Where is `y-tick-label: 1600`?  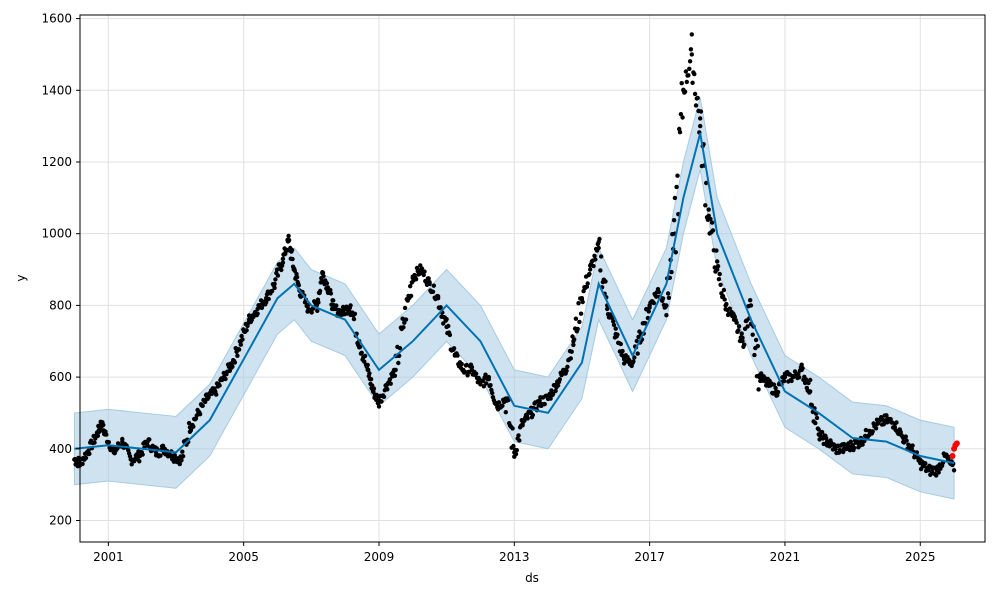
y-tick-label: 1600 is located at coordinates (56, 19).